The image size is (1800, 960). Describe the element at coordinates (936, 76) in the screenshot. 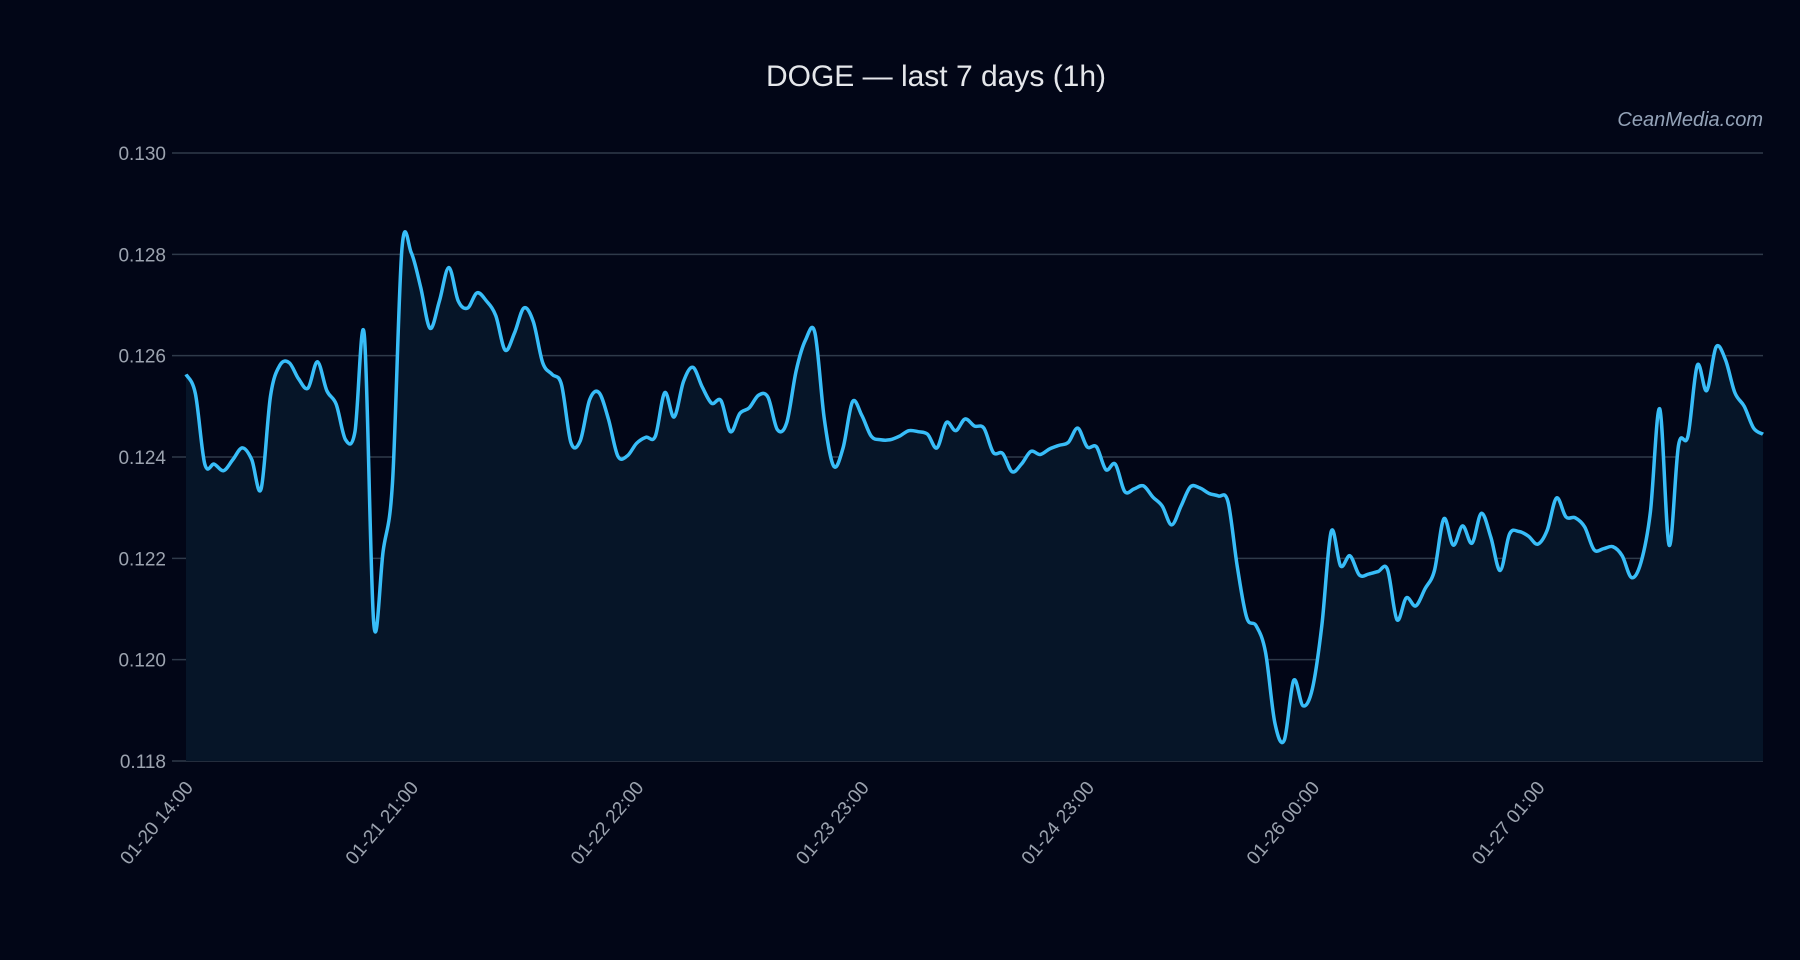

I see `chart-title: DOGE — last 7 days (1h)` at that location.